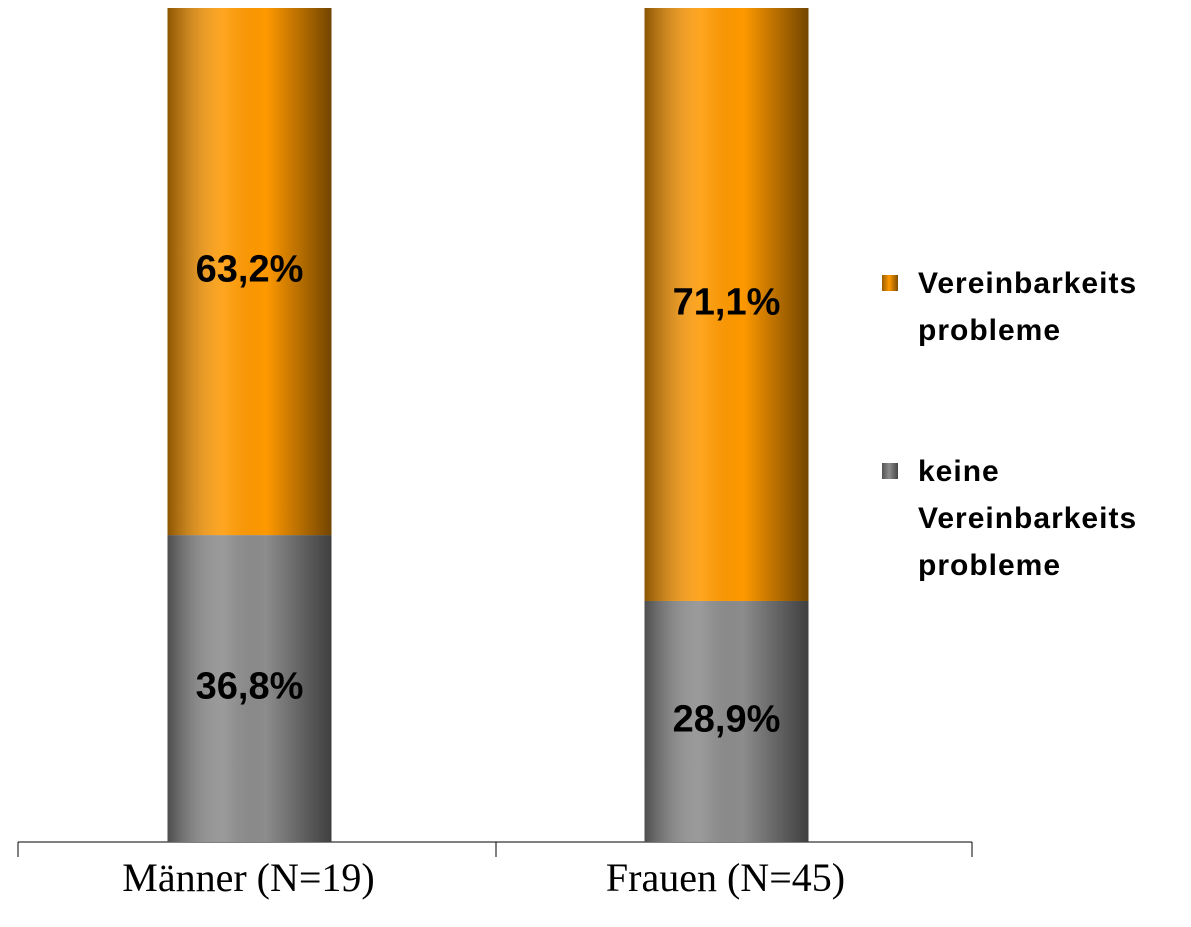 The image size is (1191, 927). I want to click on data-label: 36,8%, so click(250, 687).